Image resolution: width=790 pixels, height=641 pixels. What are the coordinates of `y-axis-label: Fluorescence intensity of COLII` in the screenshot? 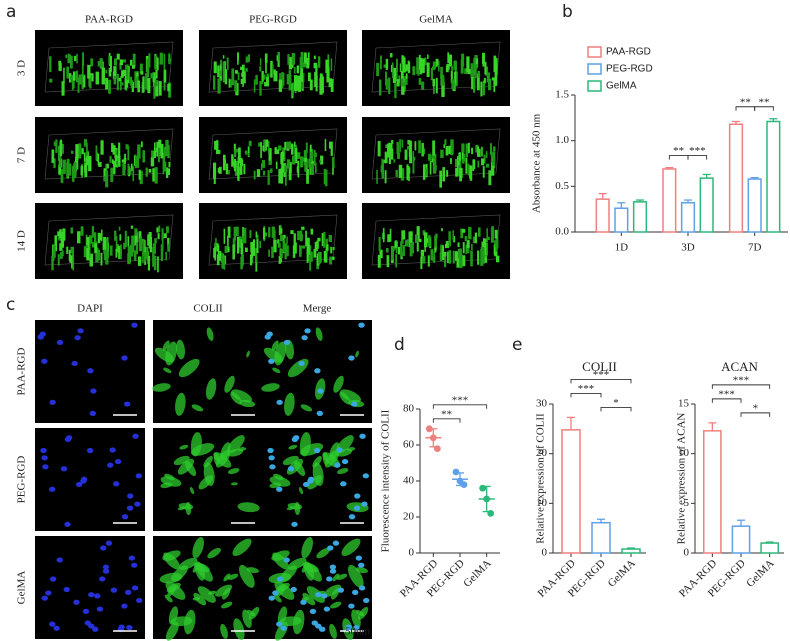 It's located at (386, 480).